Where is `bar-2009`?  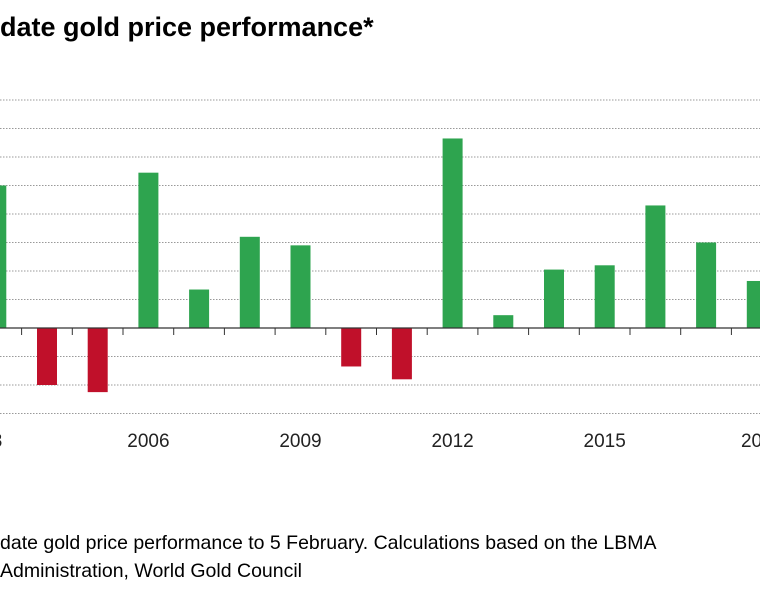 bar-2009 is located at coordinates (300, 286).